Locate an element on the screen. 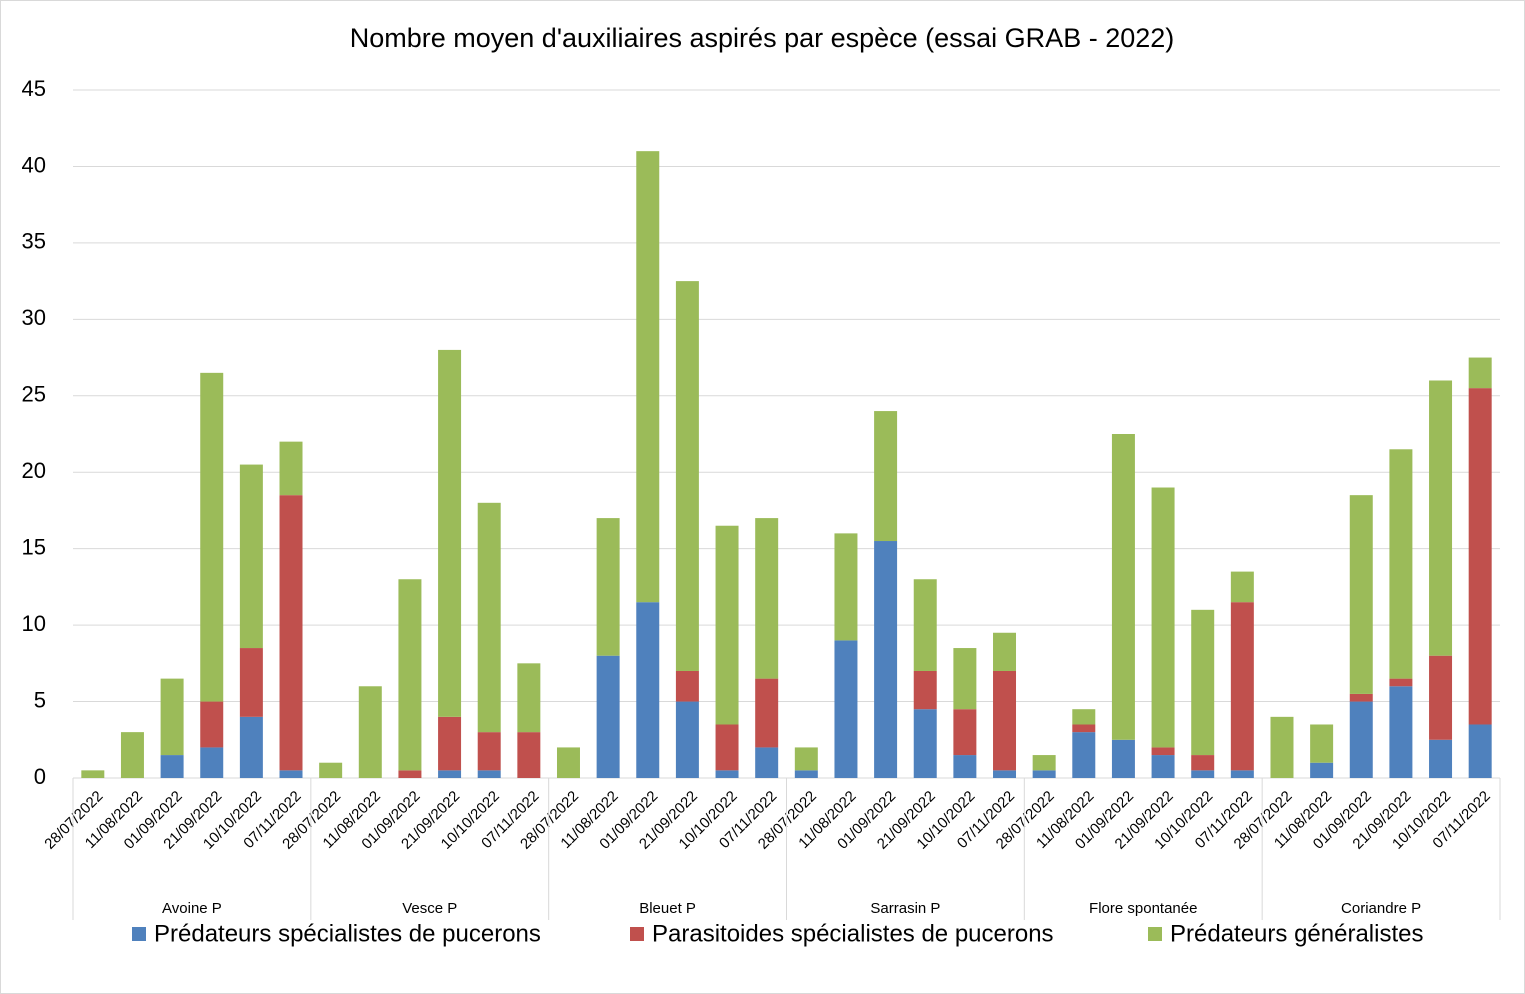  y-tick-label: 40 is located at coordinates (34, 164).